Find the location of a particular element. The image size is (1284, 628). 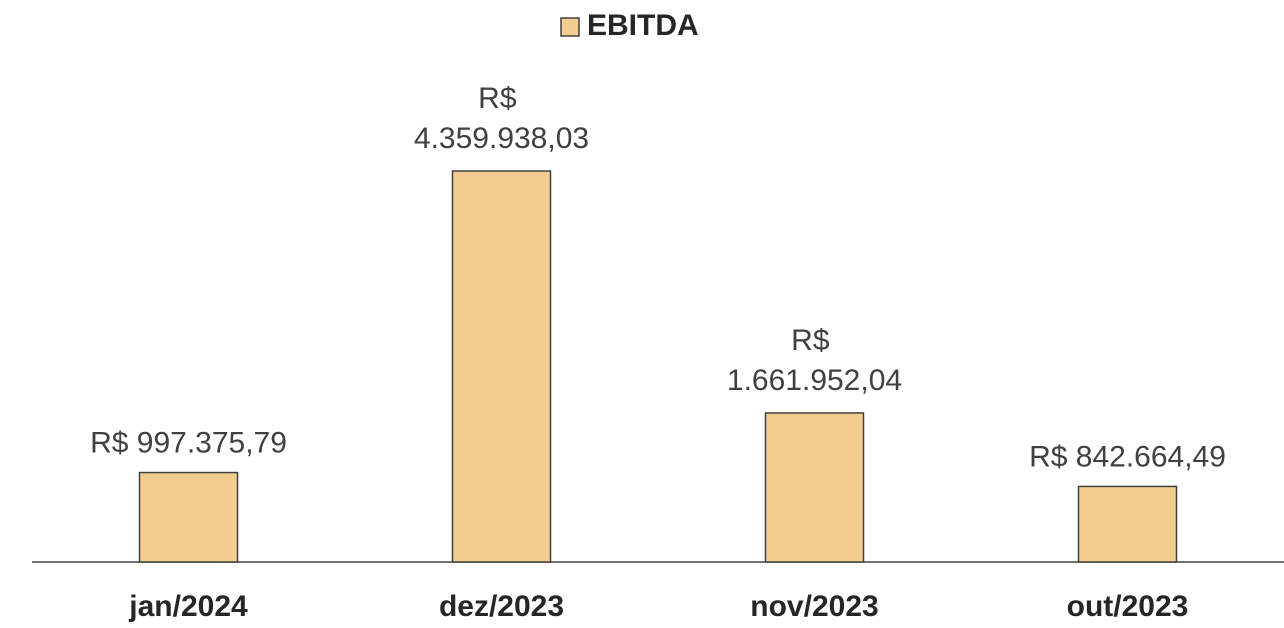

x-tick-label: out/2023 is located at coordinates (1128, 606).